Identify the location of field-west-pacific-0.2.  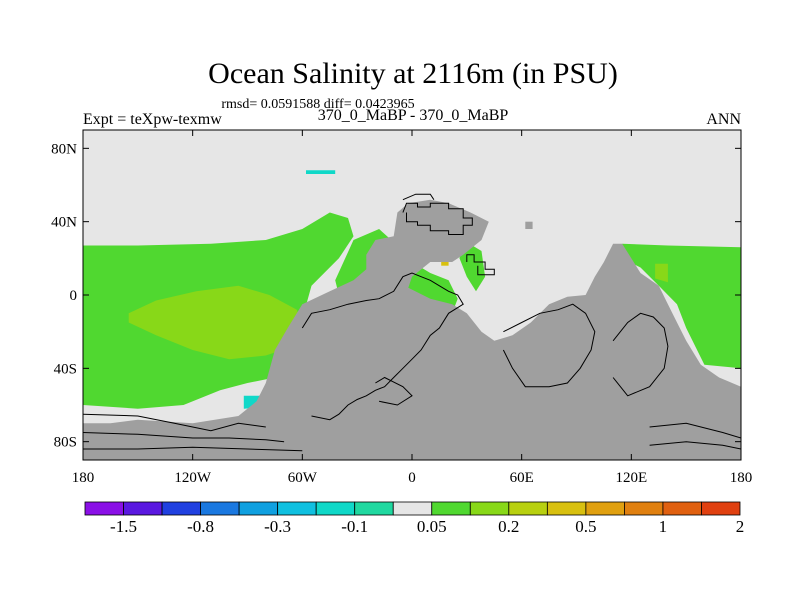
(661, 273).